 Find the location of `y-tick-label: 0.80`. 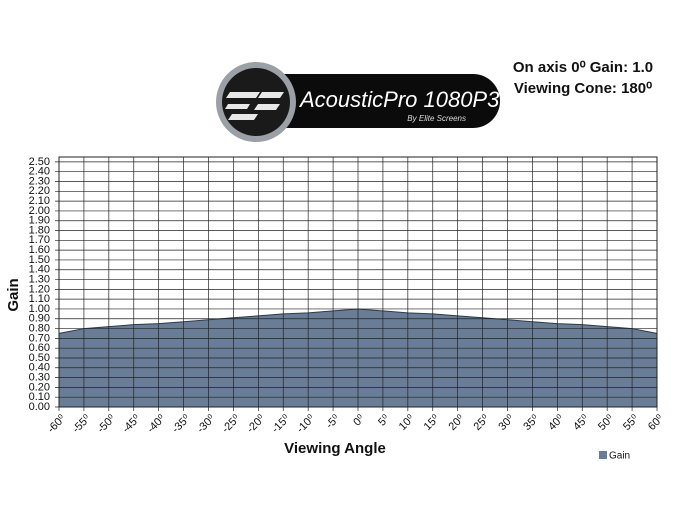

y-tick-label: 0.80 is located at coordinates (39, 328).